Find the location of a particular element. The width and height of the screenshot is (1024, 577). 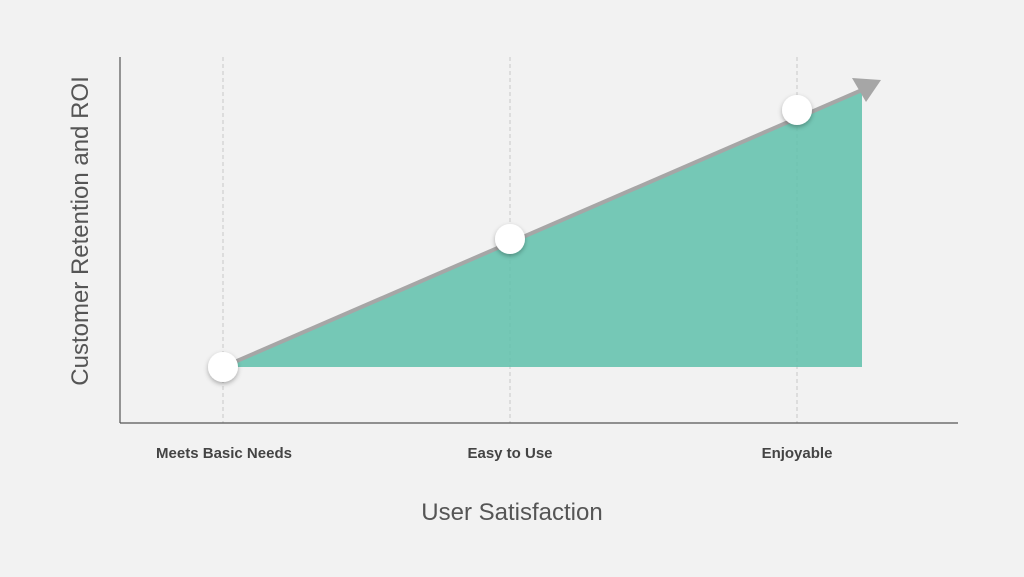

category-label: Easy to Use is located at coordinates (509, 453).